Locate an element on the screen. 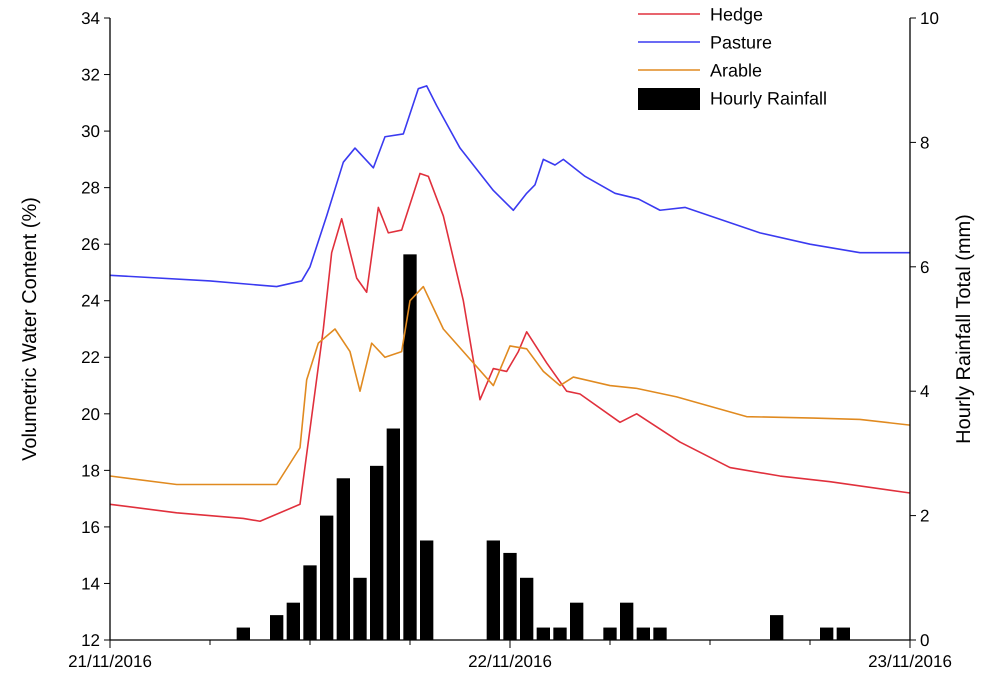  y-tick-label: 26 is located at coordinates (90, 244).